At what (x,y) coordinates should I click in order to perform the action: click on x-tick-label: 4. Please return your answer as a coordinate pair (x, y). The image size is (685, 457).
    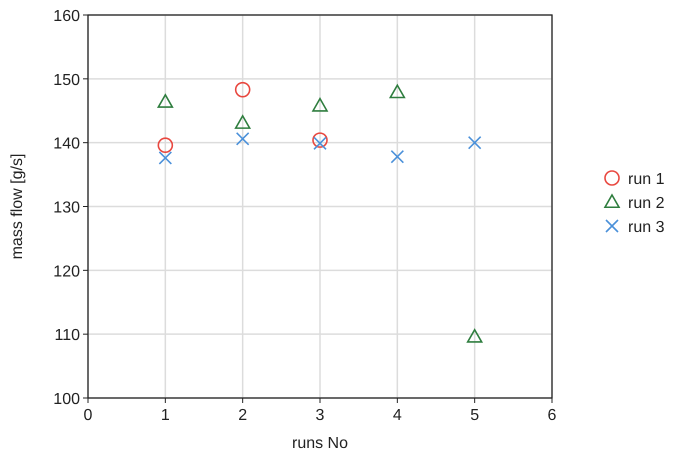
    Looking at the image, I should click on (397, 415).